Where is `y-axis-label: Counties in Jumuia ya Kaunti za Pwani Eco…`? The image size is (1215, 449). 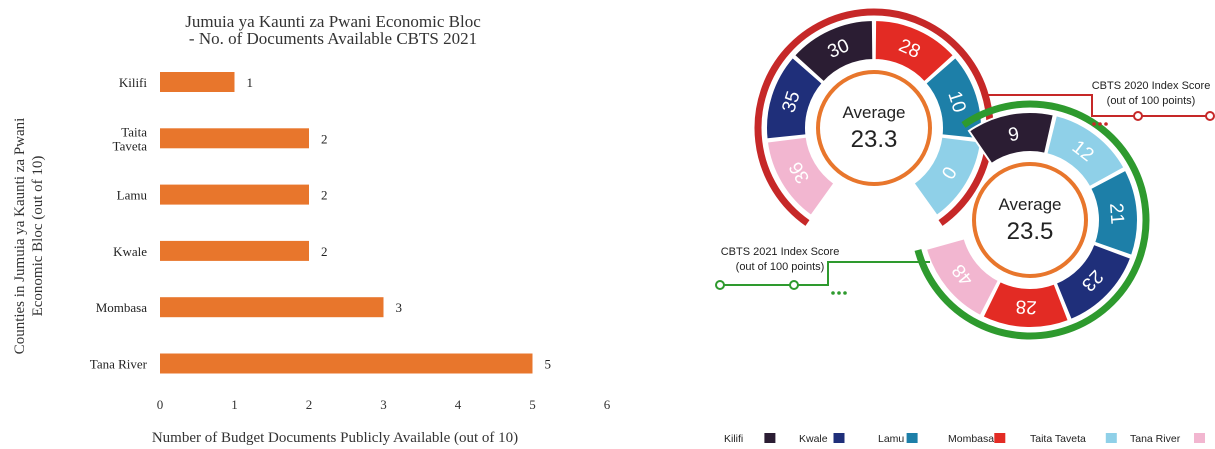
y-axis-label: Counties in Jumuia ya Kaunti za Pwani Eco… is located at coordinates (29, 236).